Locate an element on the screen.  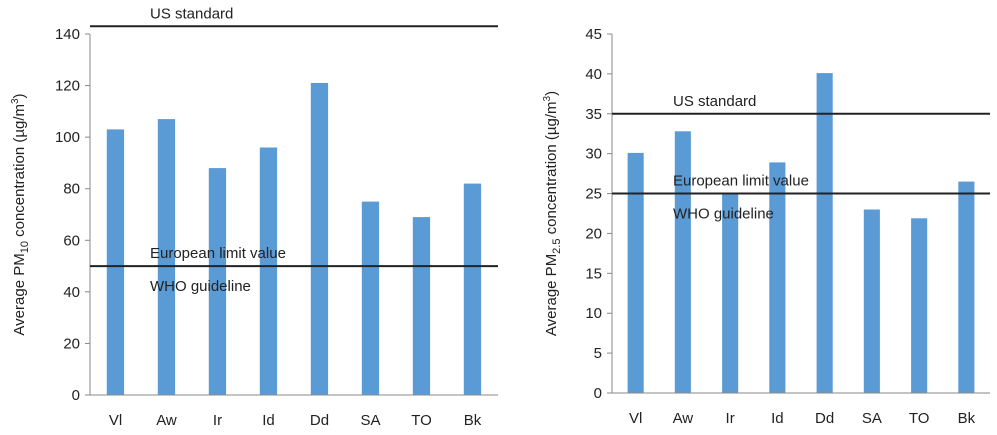
y-tick-label: 30 is located at coordinates (593, 154).